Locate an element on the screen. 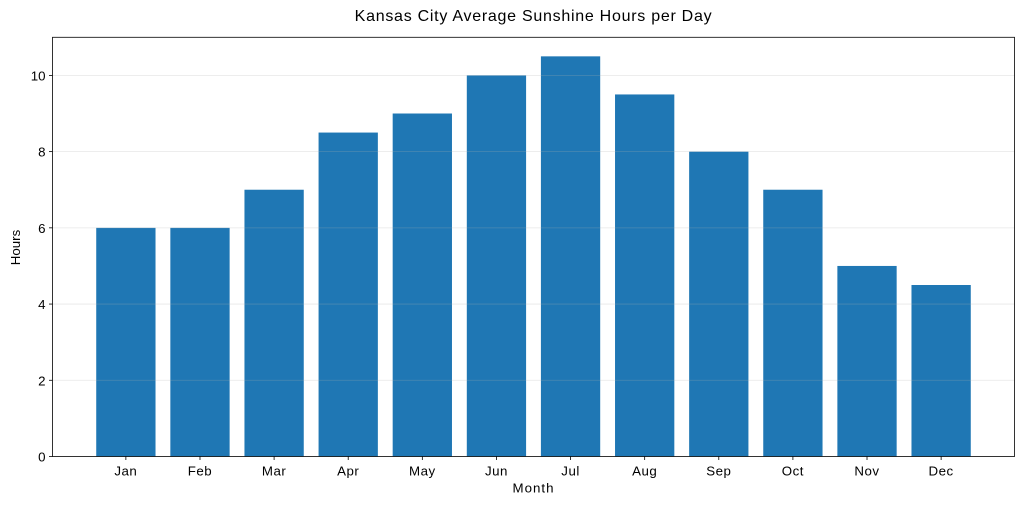 The height and width of the screenshot is (505, 1024). svg-text: Jul is located at coordinates (570, 471).